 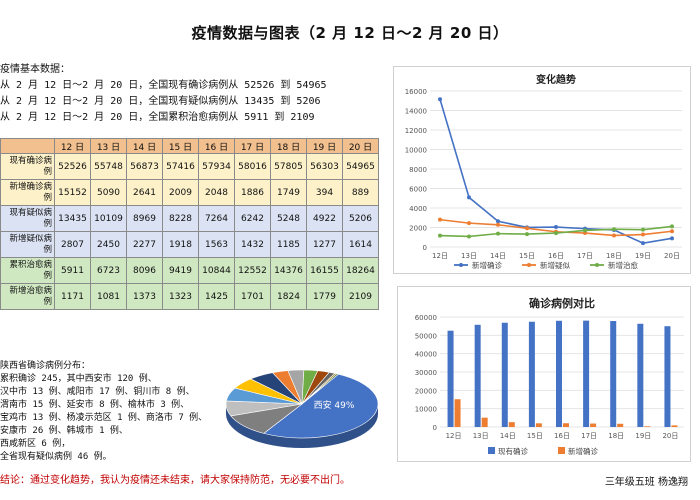 I want to click on y-tick-label: 20000, so click(x=426, y=391).